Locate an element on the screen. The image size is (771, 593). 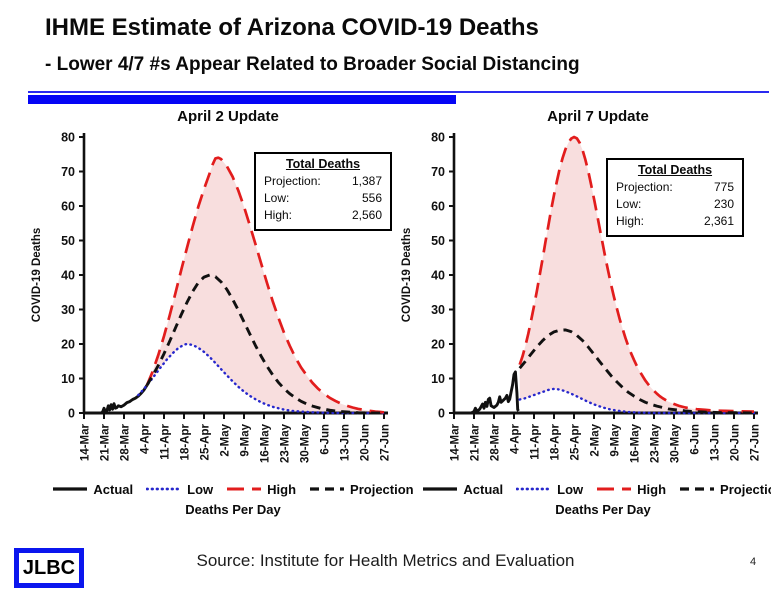
y-tick-label: 30 is located at coordinates (438, 310).